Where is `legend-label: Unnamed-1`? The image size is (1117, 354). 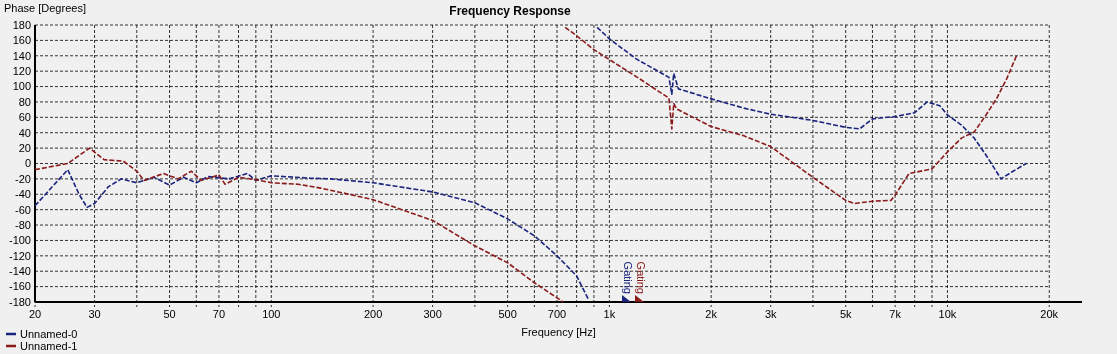
legend-label: Unnamed-1 is located at coordinates (49, 345).